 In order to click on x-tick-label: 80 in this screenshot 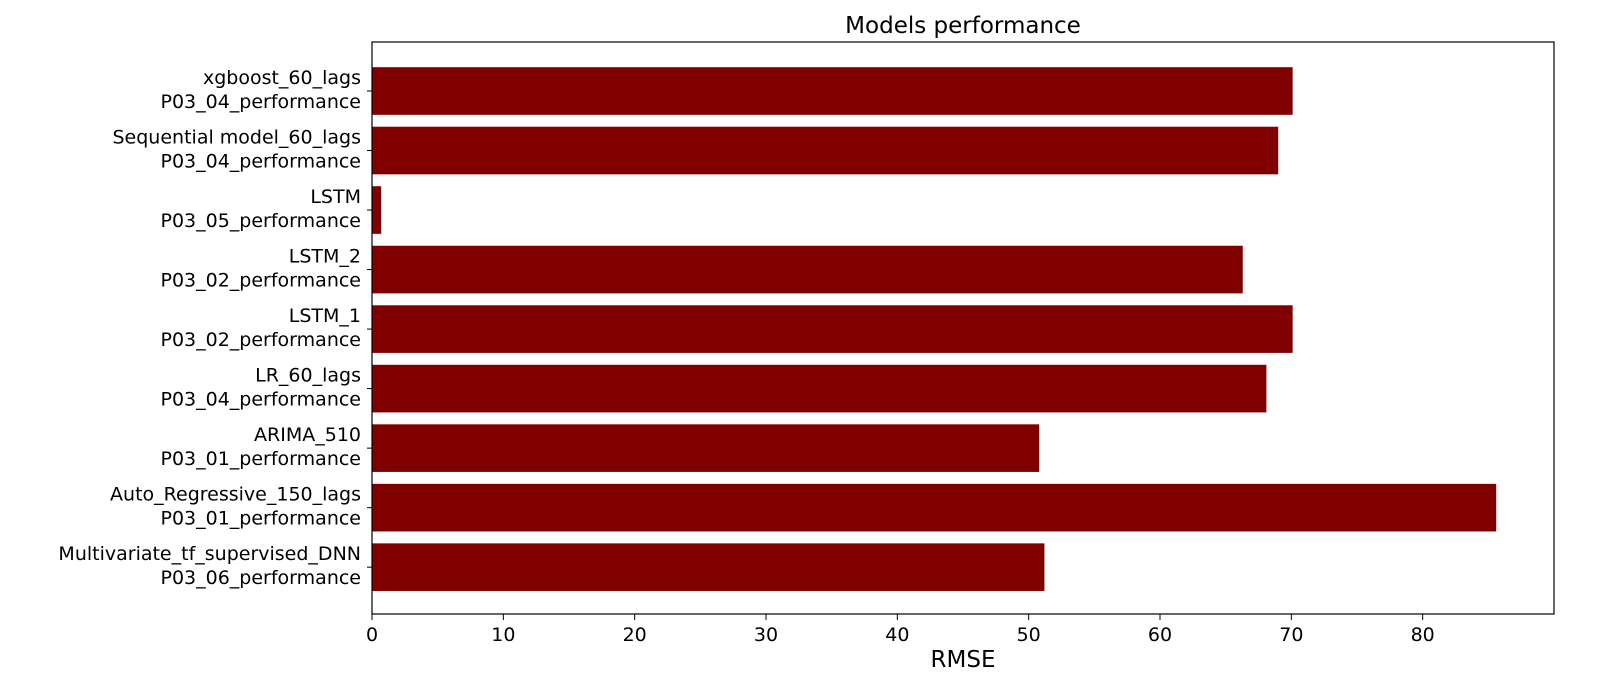, I will do `click(1423, 635)`.